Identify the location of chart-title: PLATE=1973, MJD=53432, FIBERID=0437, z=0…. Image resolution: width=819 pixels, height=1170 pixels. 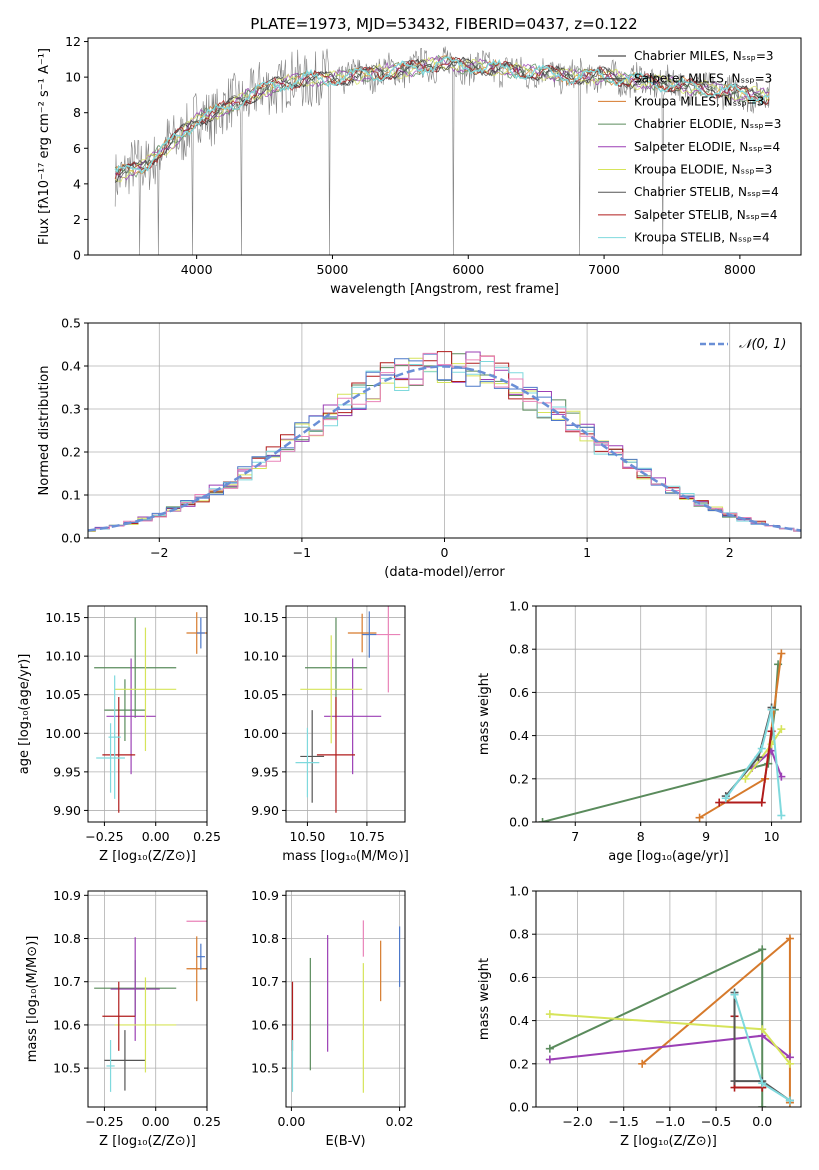
(443, 24).